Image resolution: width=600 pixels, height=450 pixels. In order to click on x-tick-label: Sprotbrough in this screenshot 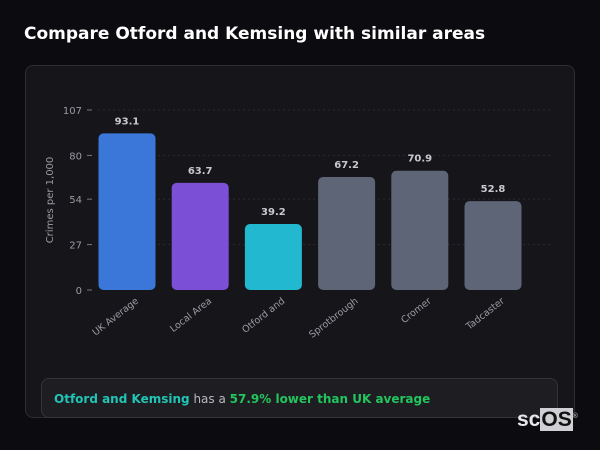, I will do `click(333, 318)`.